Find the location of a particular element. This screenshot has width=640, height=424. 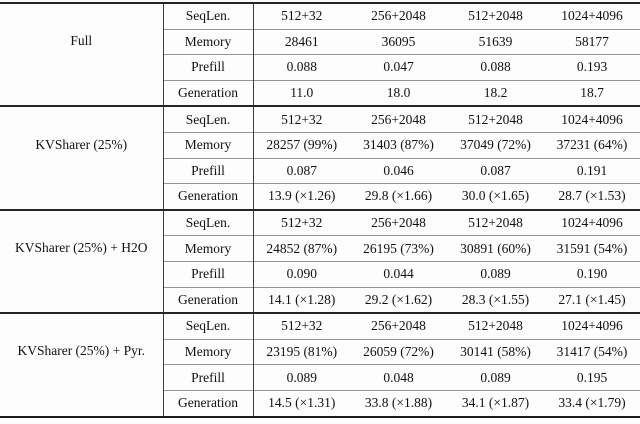

method-name: KVSharer (25%) + Pyr. is located at coordinates (81, 351).